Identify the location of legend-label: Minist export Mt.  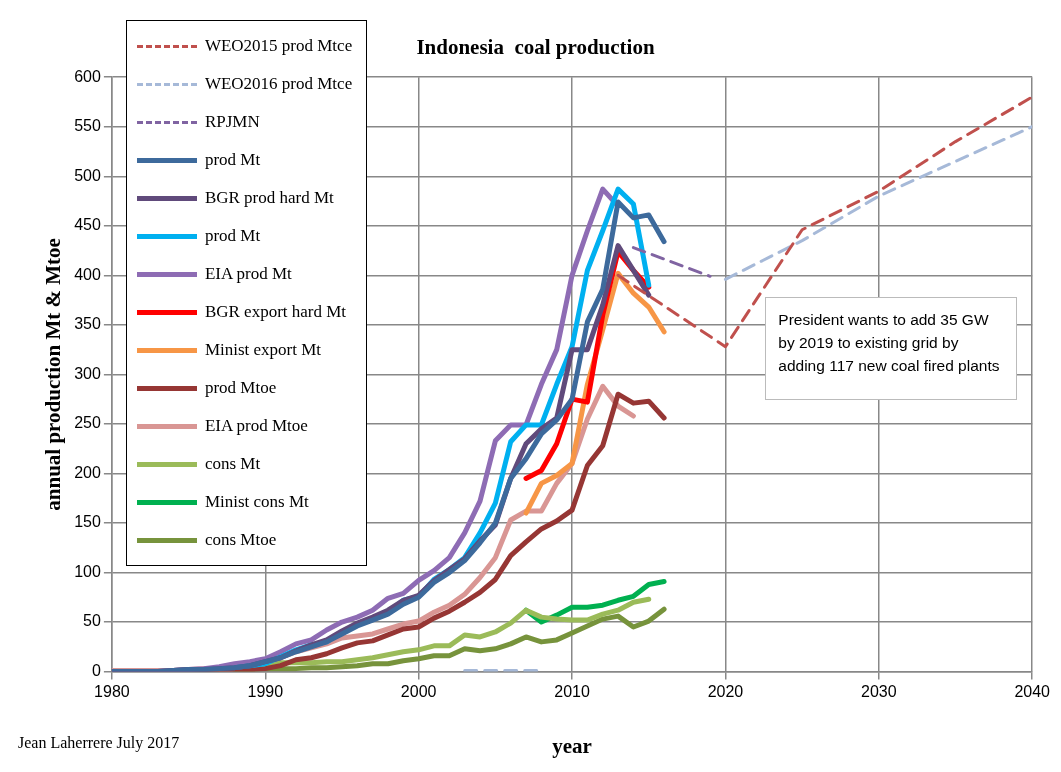
(263, 350).